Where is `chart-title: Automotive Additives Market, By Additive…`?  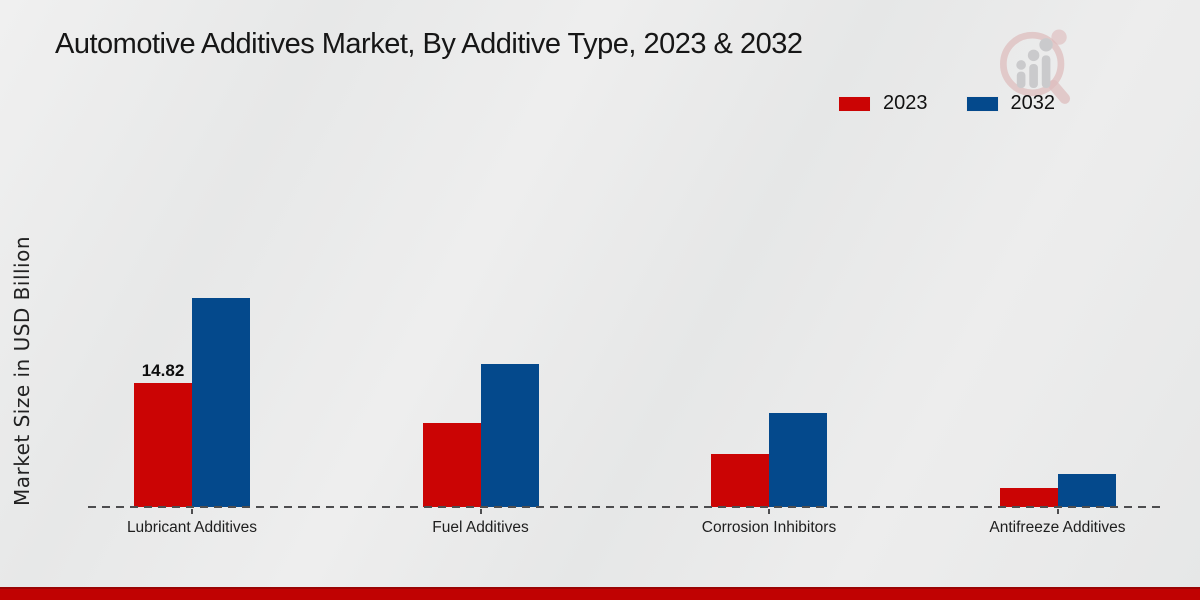 chart-title: Automotive Additives Market, By Additive… is located at coordinates (429, 44).